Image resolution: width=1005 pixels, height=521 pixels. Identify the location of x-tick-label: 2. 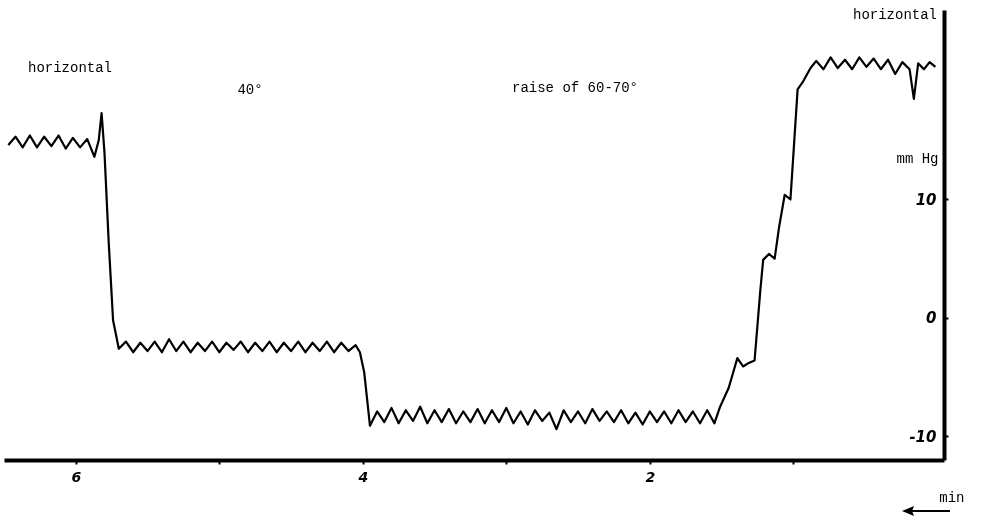
(650, 476).